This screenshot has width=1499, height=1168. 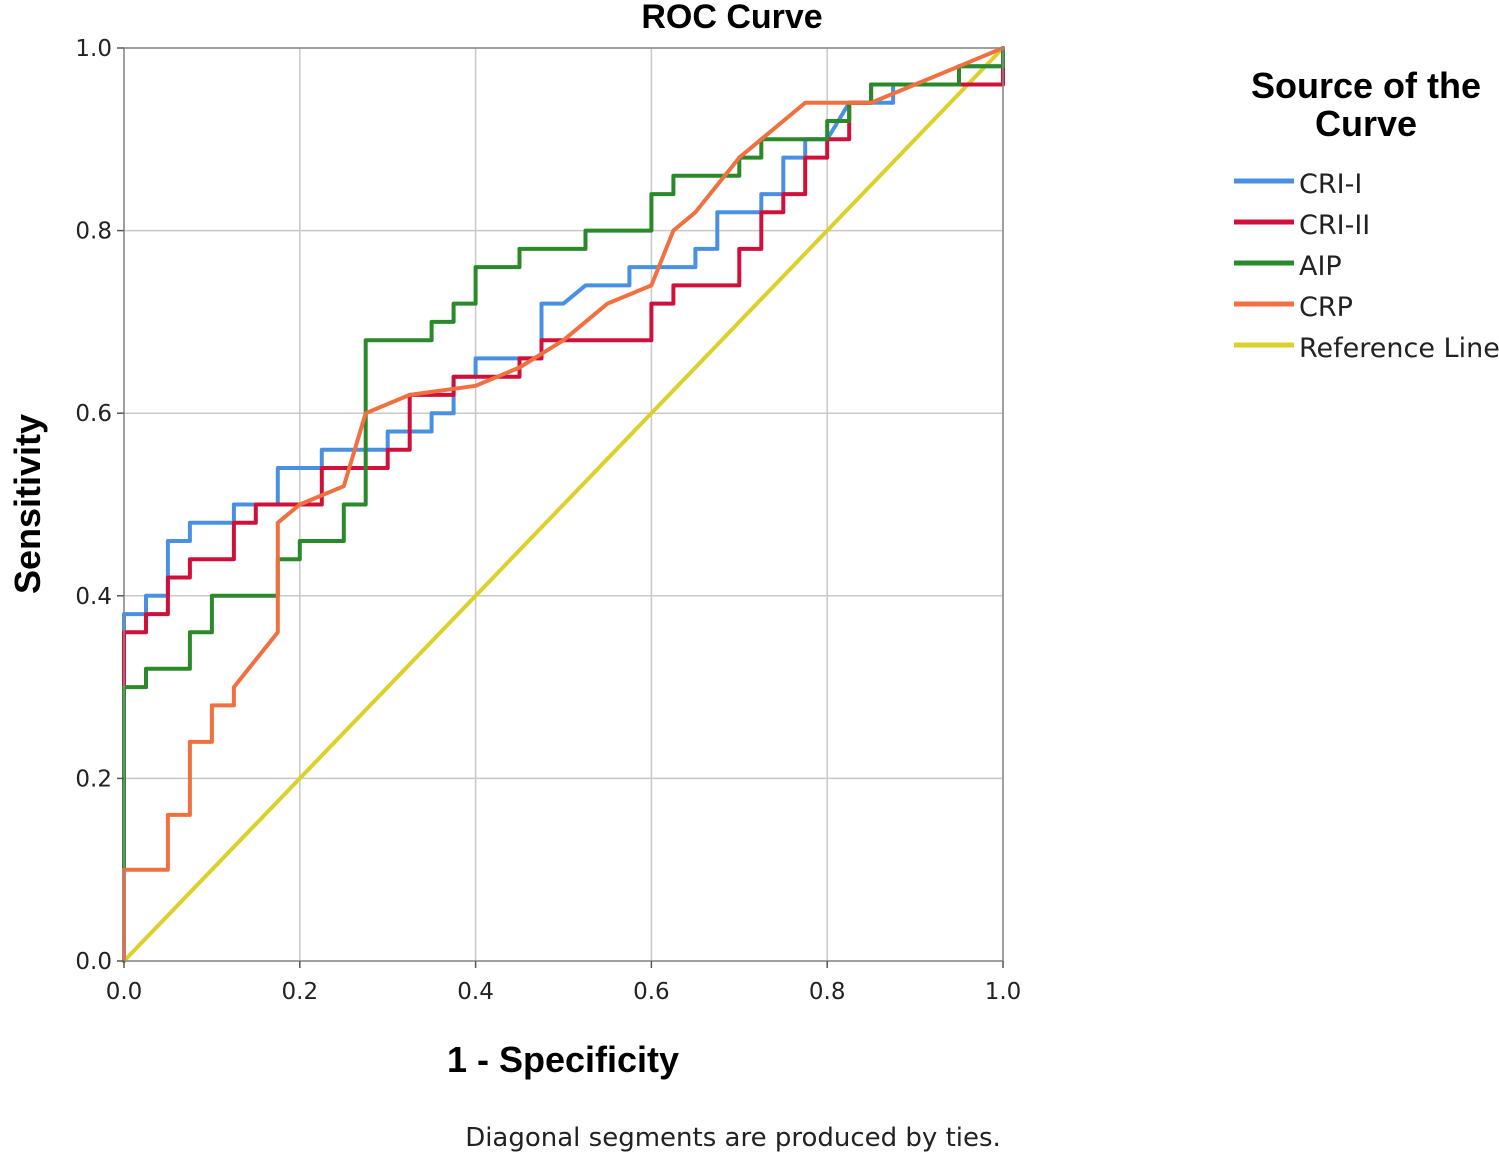 I want to click on chart-footnote: Diagonal segments are produced by ties., so click(x=733, y=1138).